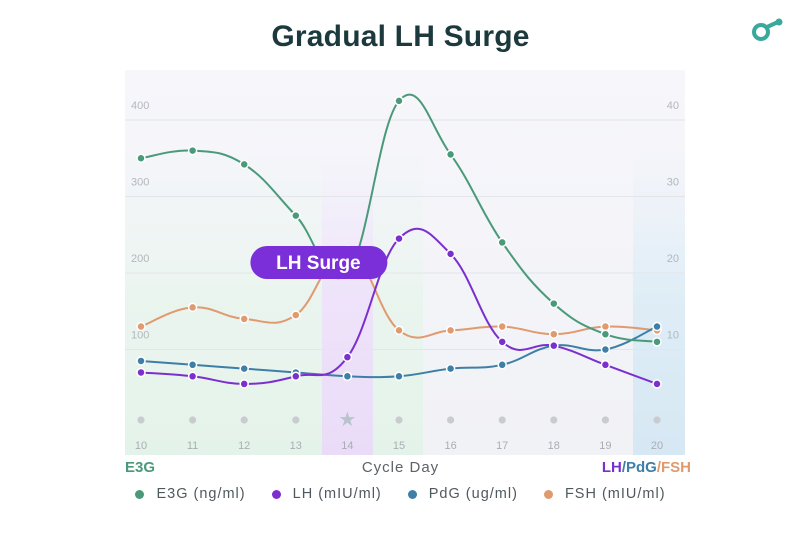  What do you see at coordinates (473, 494) in the screenshot?
I see `legend-label-pdg: PdG (ug/ml)` at bounding box center [473, 494].